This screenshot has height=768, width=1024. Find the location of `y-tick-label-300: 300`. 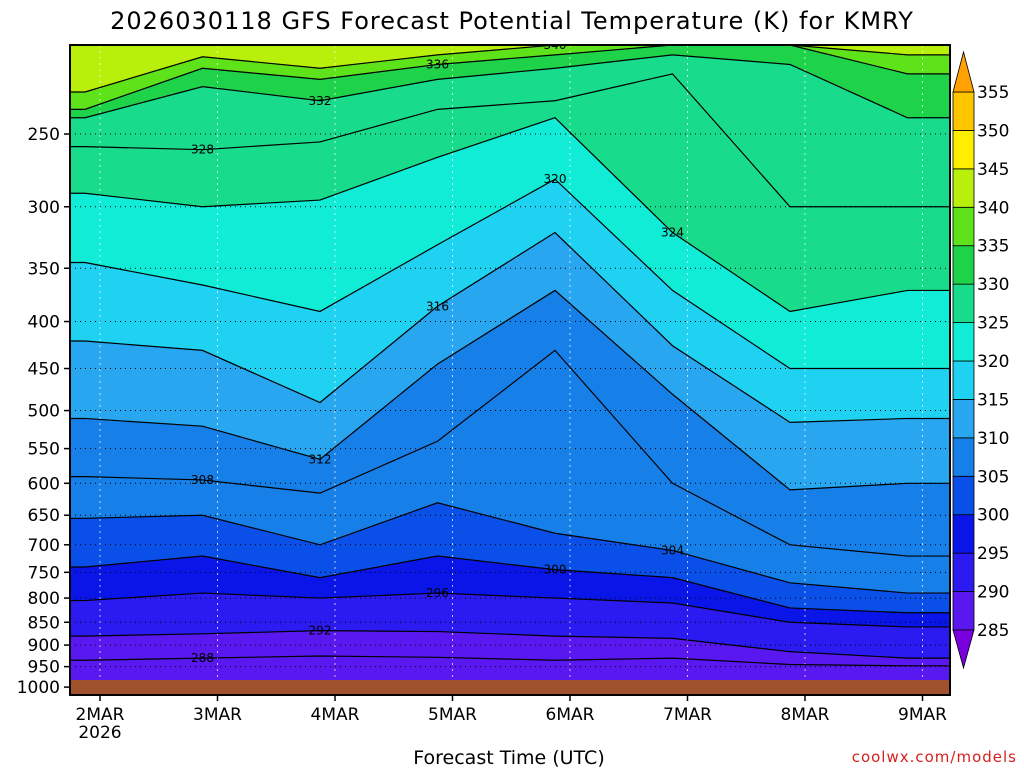

y-tick-label-300: 300 is located at coordinates (44, 208).